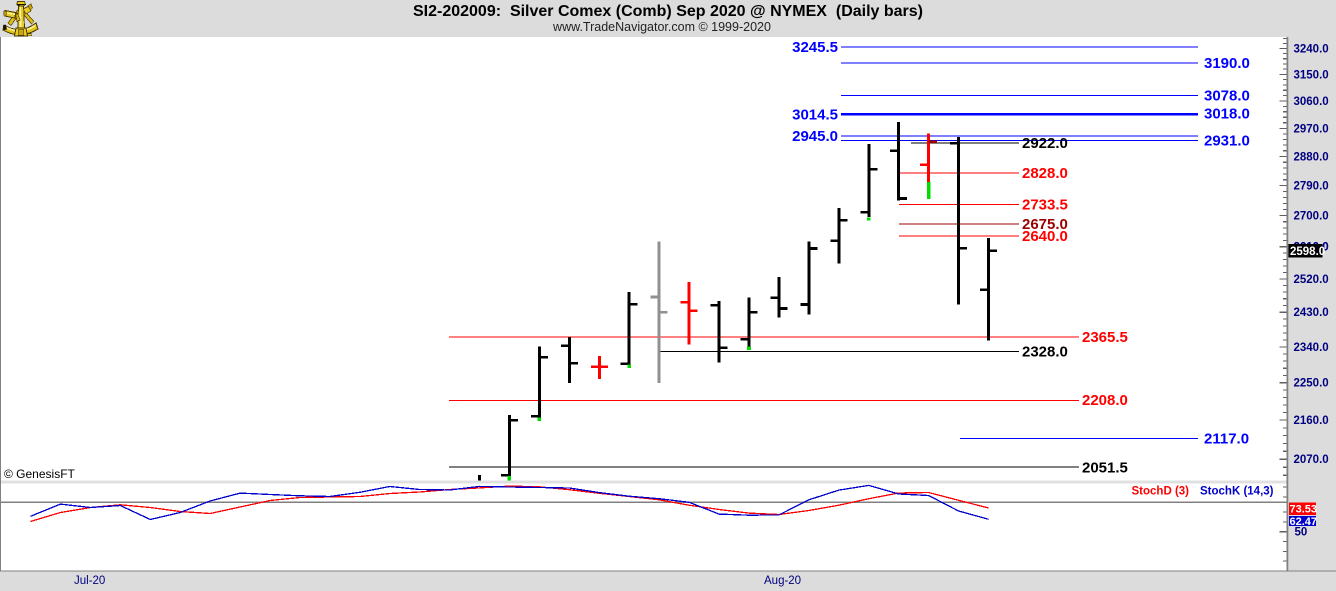  What do you see at coordinates (1311, 313) in the screenshot?
I see `svg-text: 2430.0` at bounding box center [1311, 313].